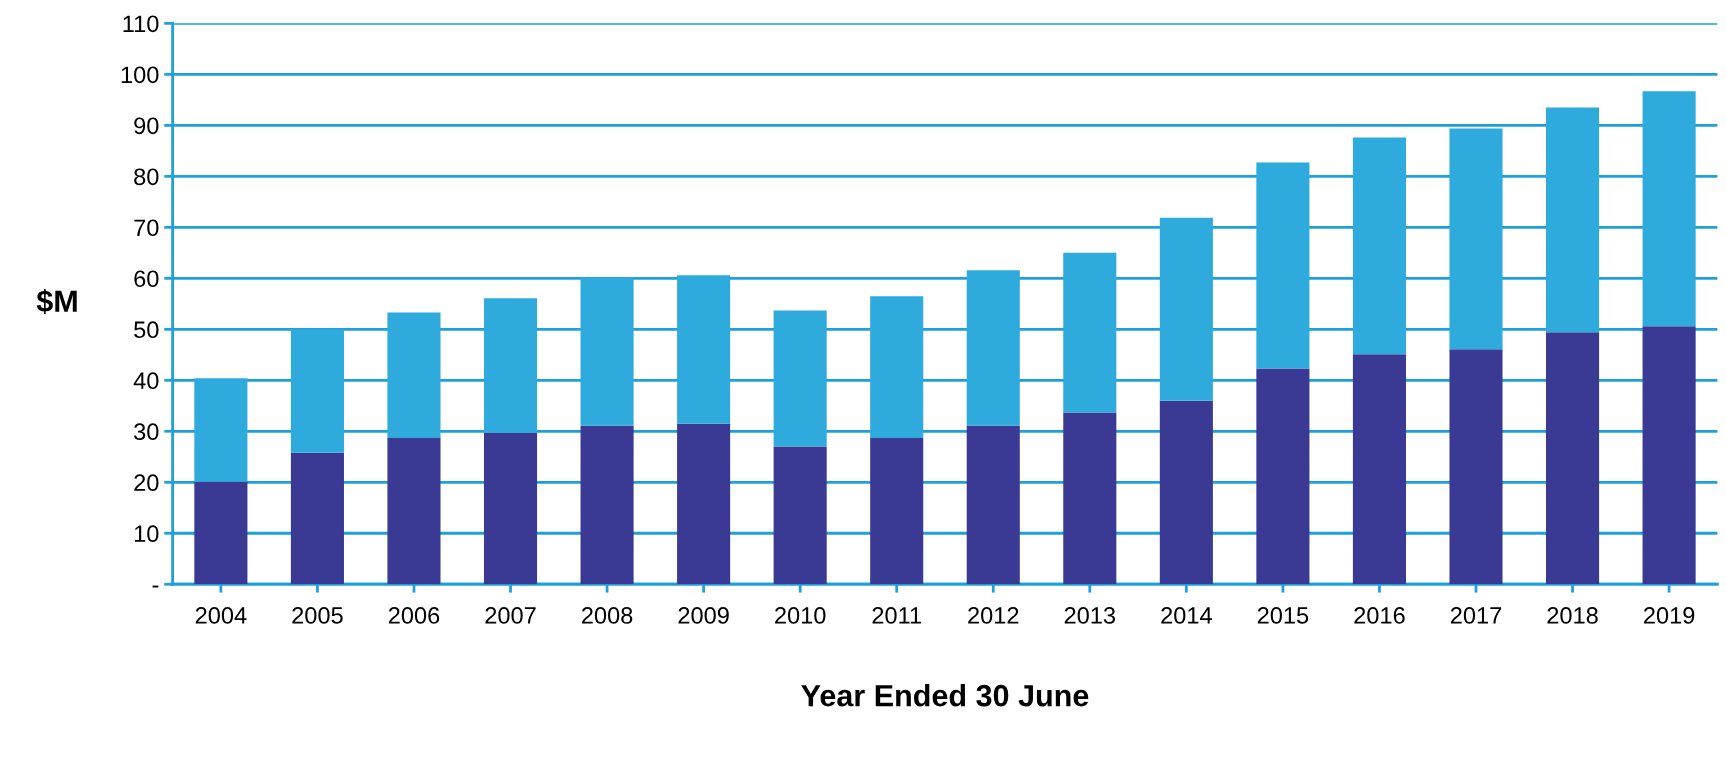 Image resolution: width=1726 pixels, height=779 pixels. I want to click on x-tick-label: 2015, so click(1283, 615).